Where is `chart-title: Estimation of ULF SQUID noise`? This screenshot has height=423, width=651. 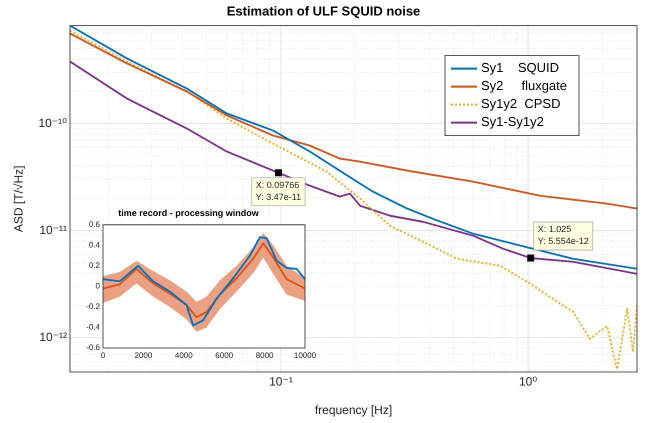 chart-title: Estimation of ULF SQUID noise is located at coordinates (323, 10).